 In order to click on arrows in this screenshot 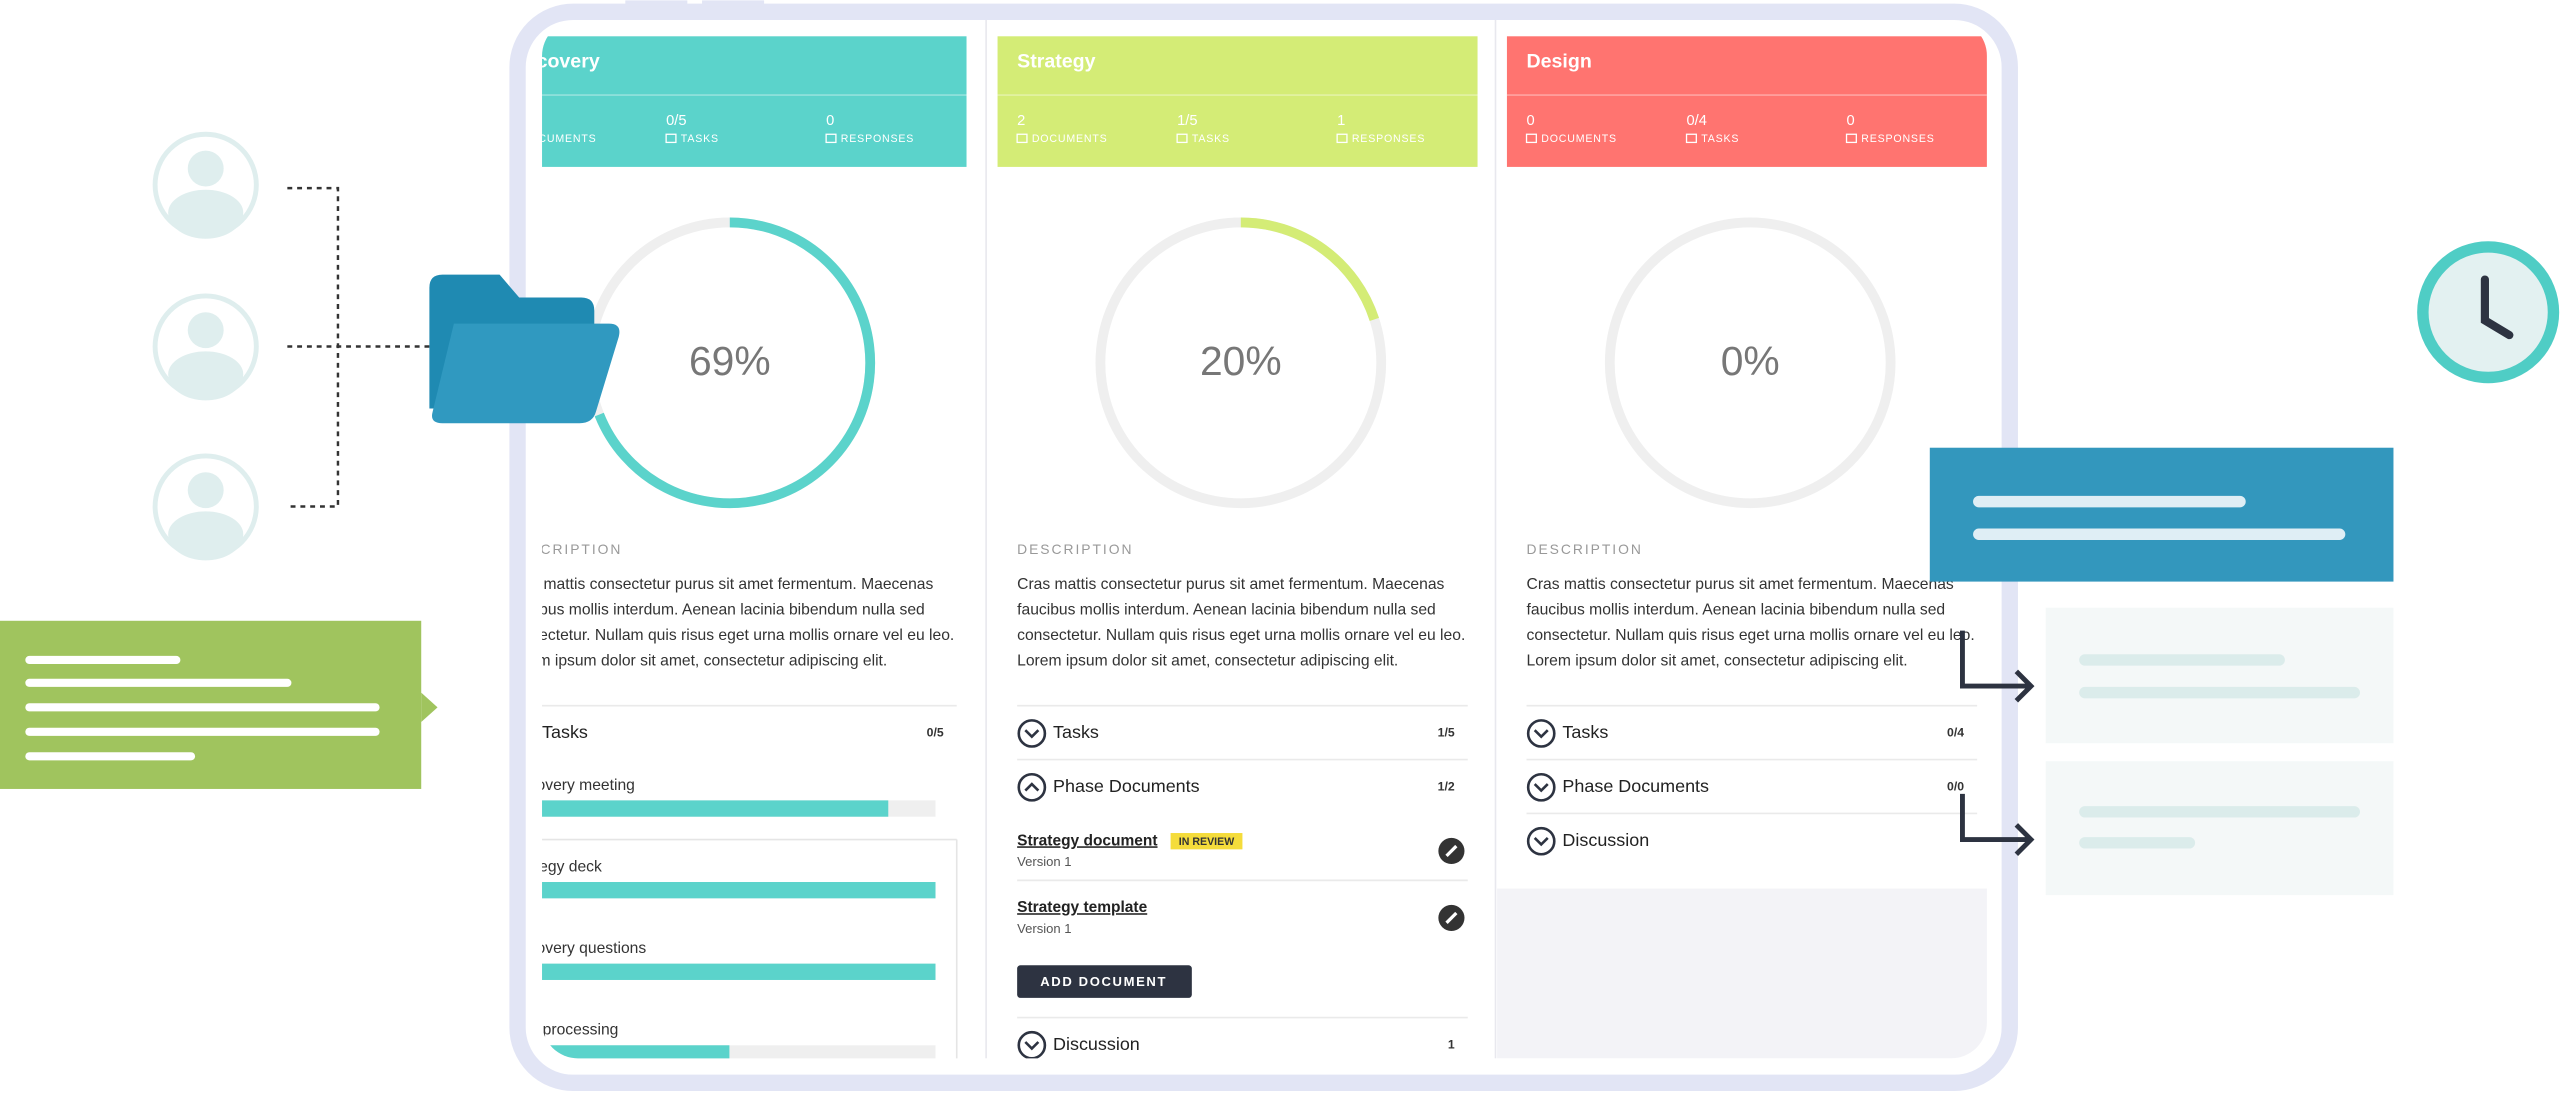, I will do `click(1997, 743)`.